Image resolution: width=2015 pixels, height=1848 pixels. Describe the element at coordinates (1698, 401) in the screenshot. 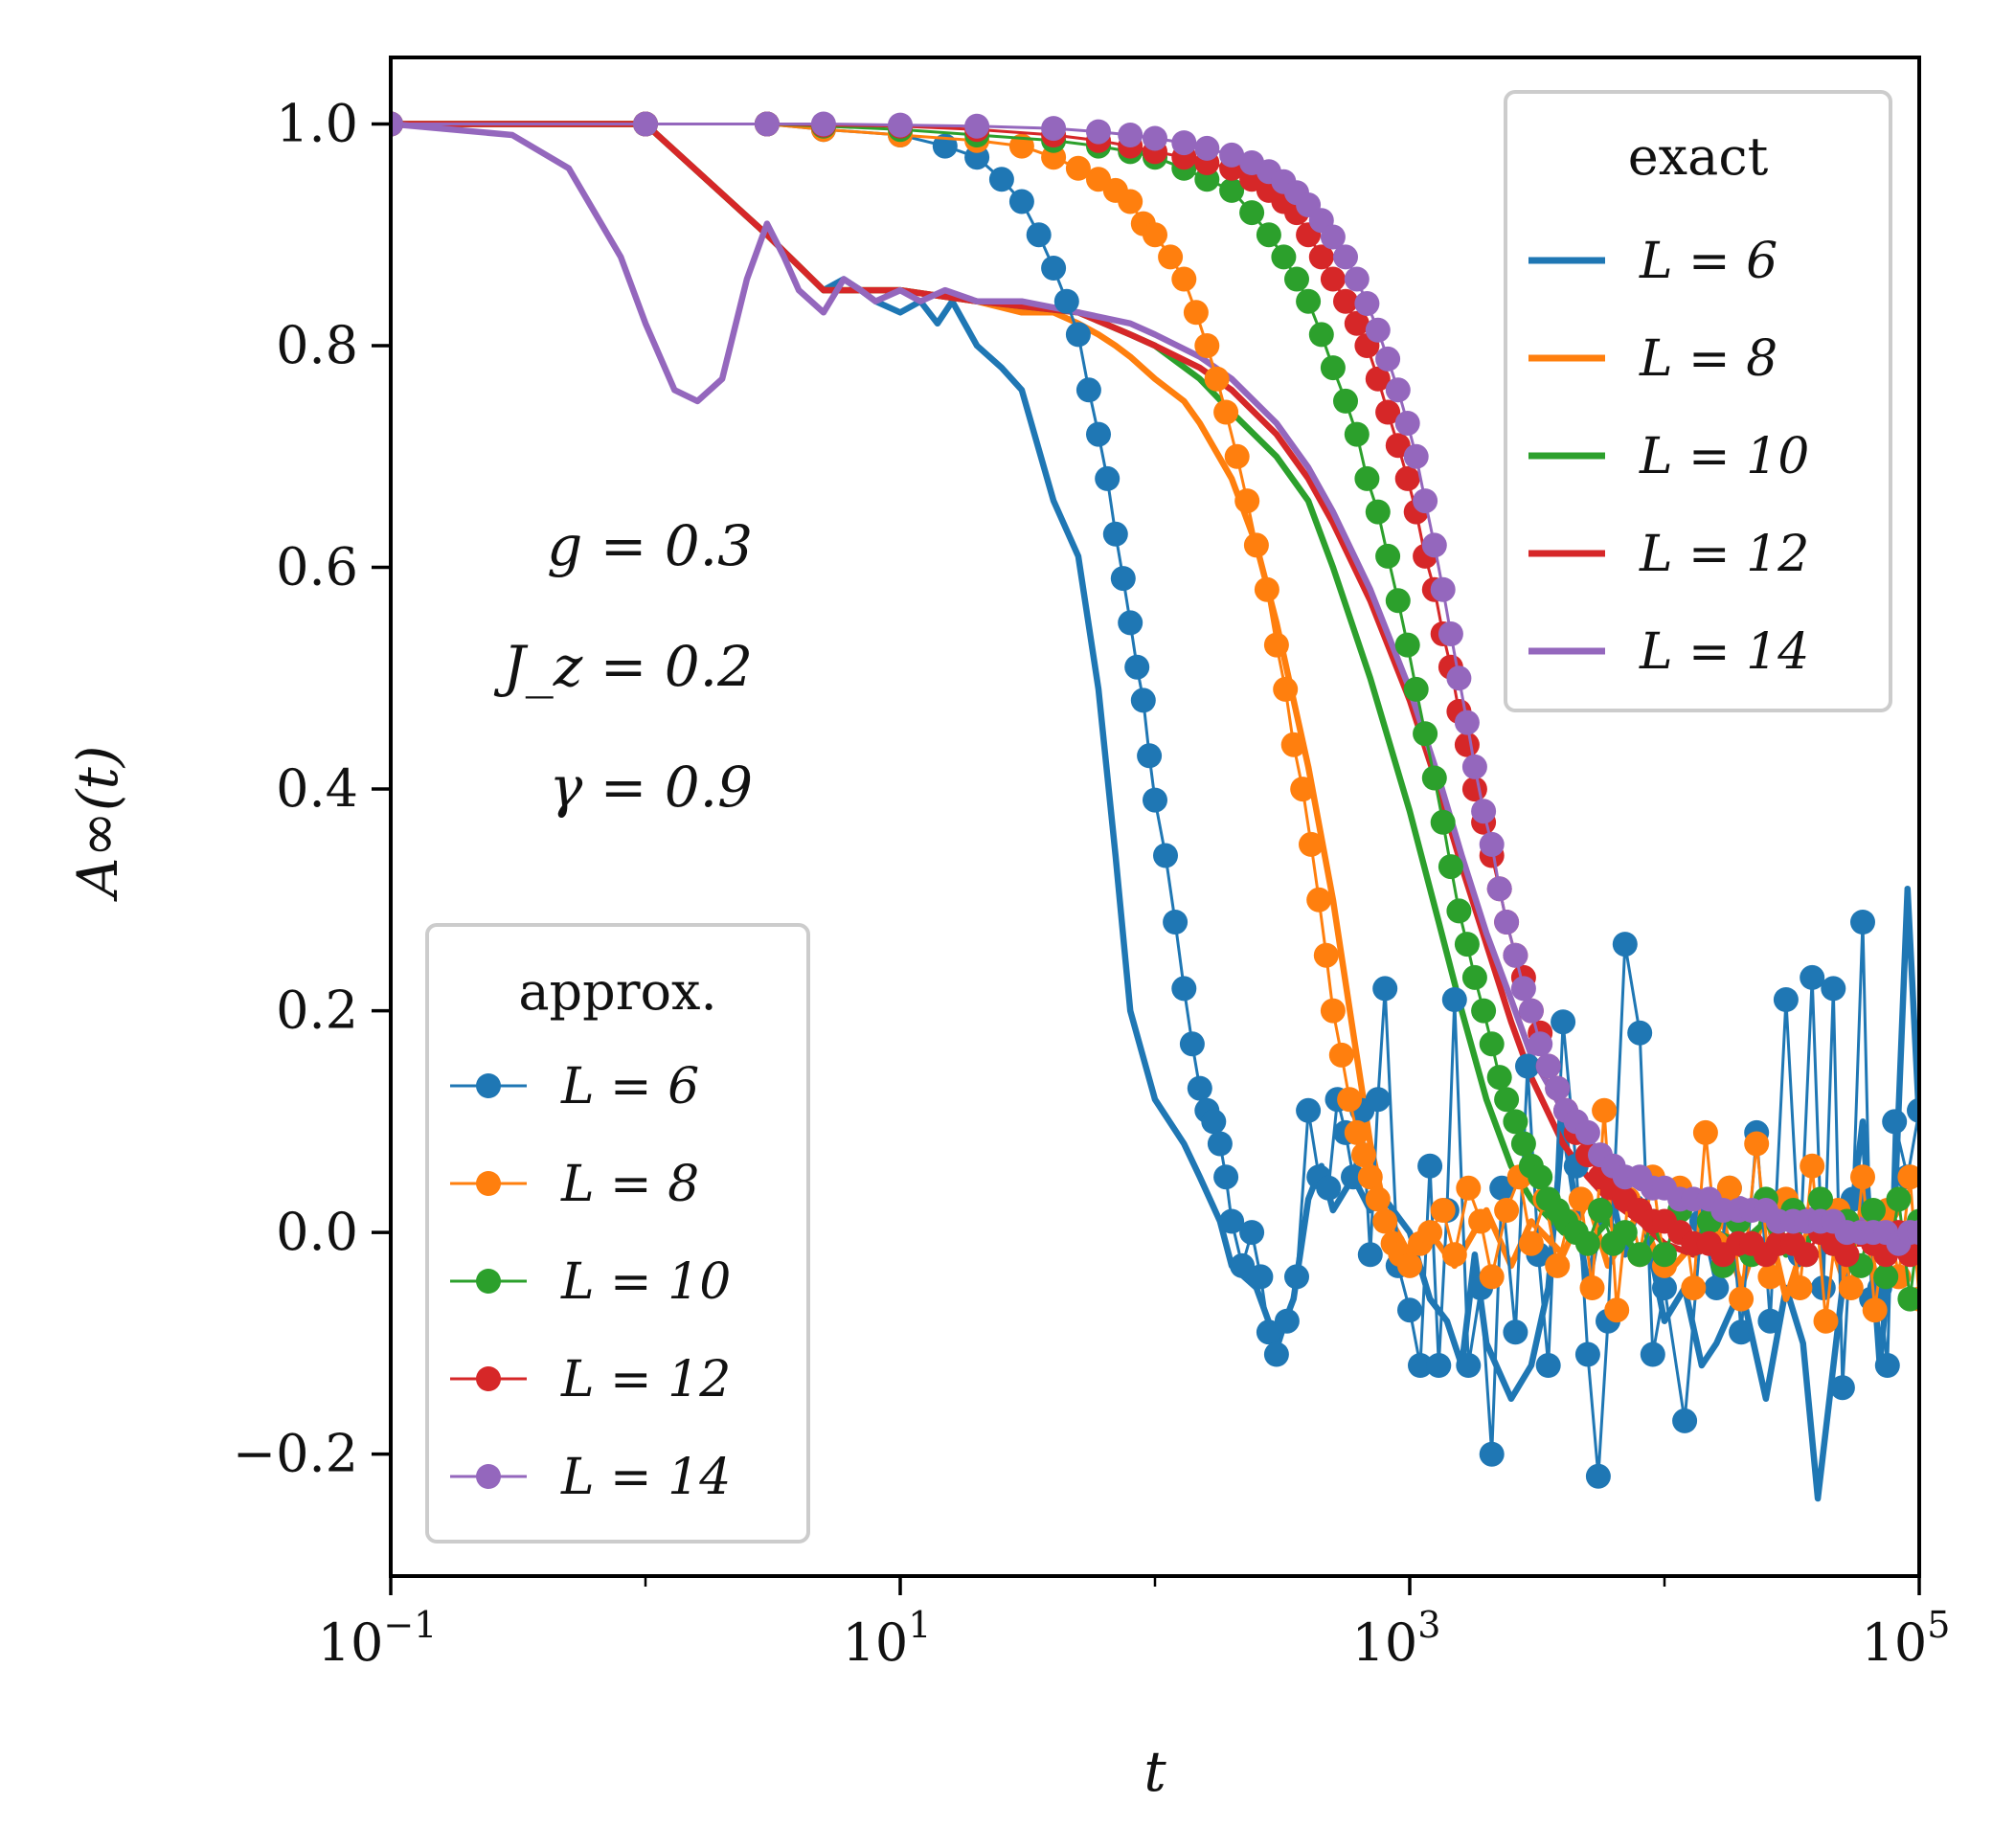

I see `legend-exact: exact L = 6 L = 8 L = 10 L = 12 L = 14` at that location.